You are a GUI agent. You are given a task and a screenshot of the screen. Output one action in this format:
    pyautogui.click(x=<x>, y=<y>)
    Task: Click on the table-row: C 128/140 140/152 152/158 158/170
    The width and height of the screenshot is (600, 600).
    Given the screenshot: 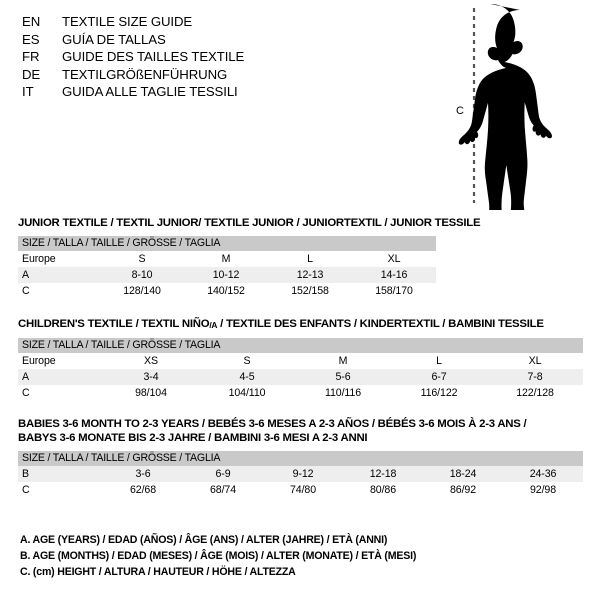 What is the action you would take?
    pyautogui.click(x=227, y=291)
    